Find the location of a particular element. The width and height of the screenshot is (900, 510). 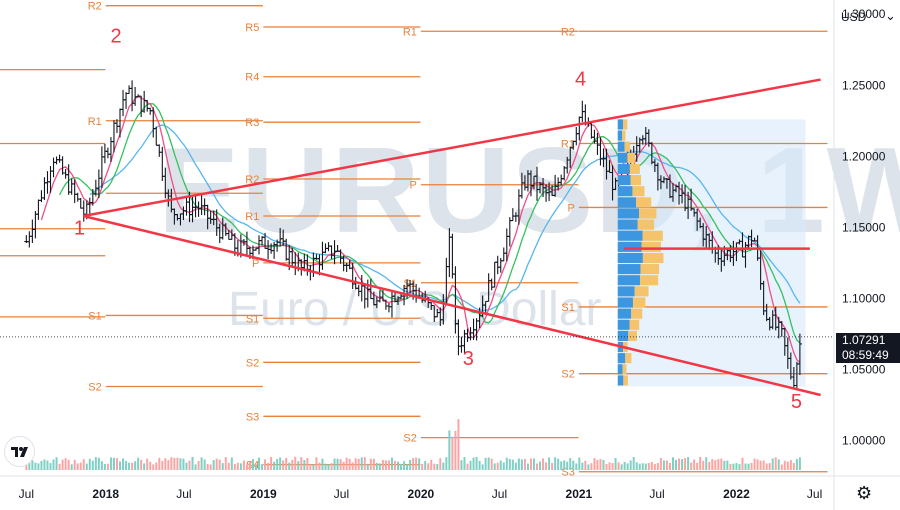

pivot-level-label: S3 is located at coordinates (252, 417).